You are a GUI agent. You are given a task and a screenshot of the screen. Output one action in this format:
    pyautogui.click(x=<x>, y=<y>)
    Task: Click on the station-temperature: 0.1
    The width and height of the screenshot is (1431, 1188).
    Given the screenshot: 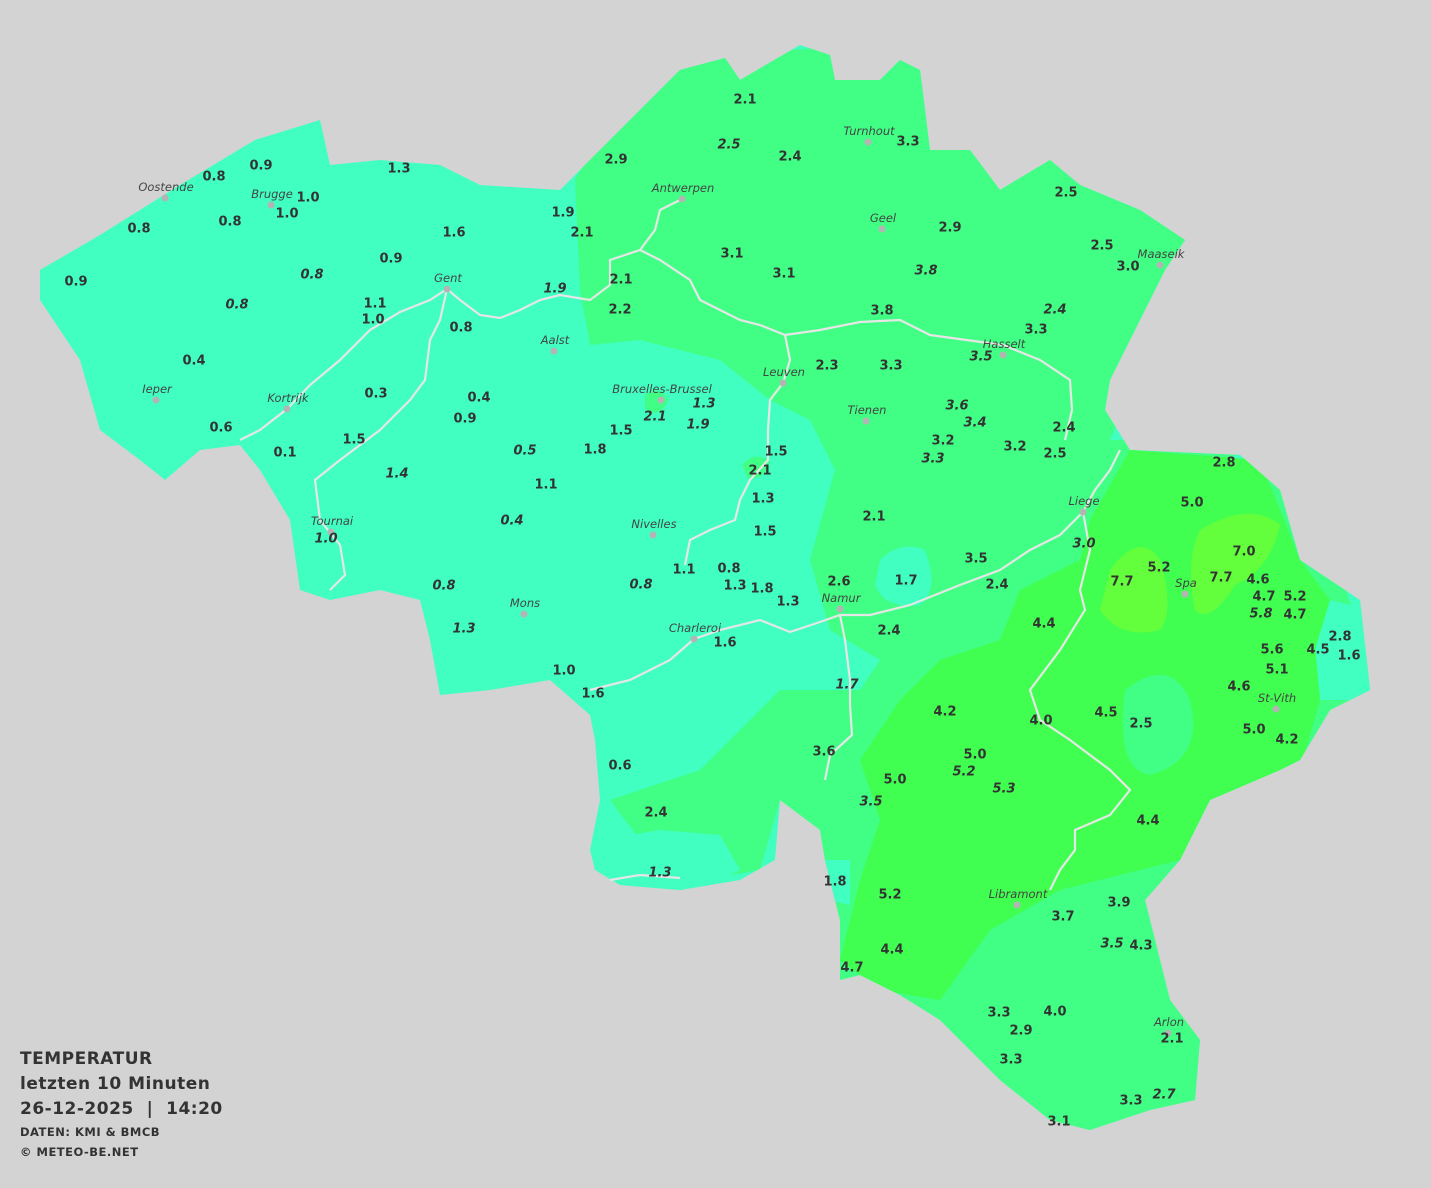 What is the action you would take?
    pyautogui.click(x=284, y=453)
    